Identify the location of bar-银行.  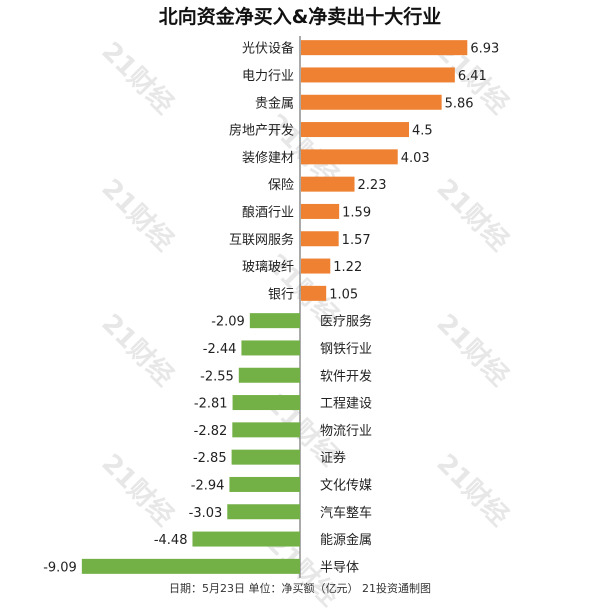
(314, 293).